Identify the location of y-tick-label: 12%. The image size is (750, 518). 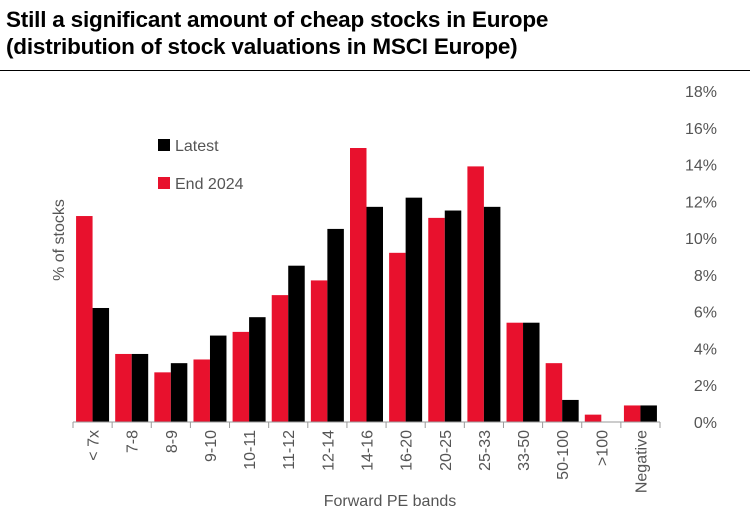
(701, 202).